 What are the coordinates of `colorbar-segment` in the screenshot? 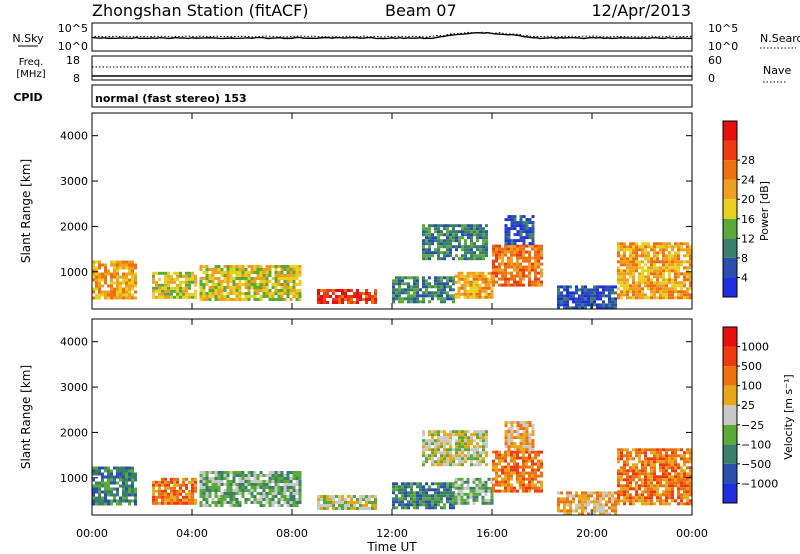 It's located at (730, 248).